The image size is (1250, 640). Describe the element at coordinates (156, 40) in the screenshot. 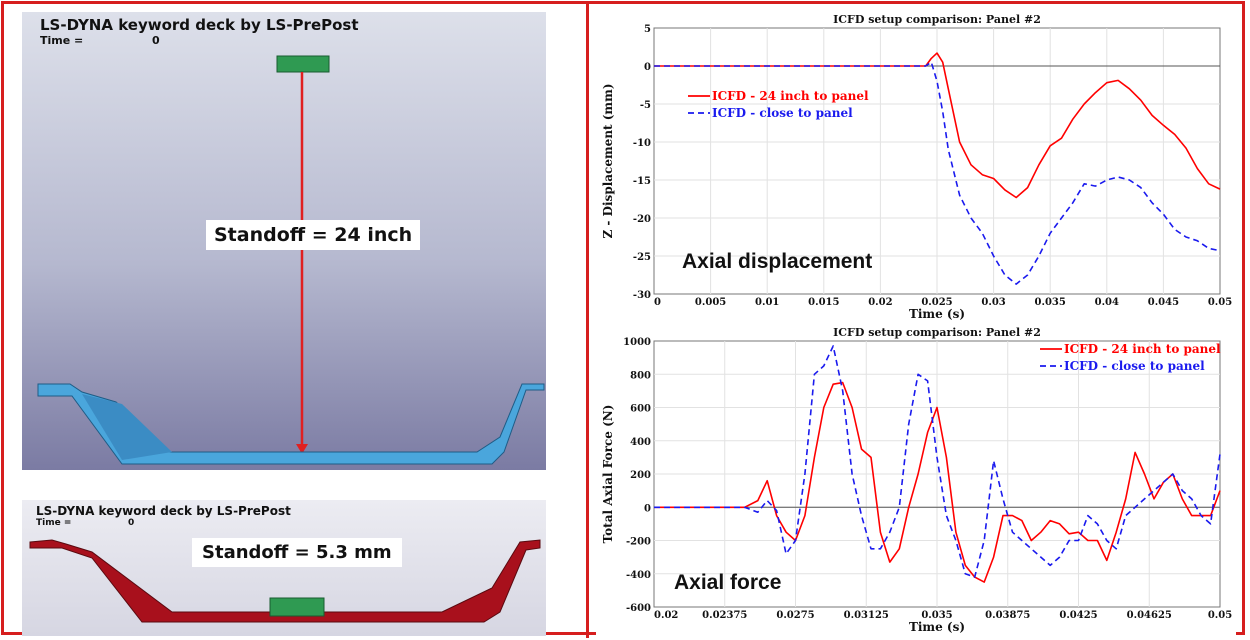

I see `sim-time-value: 0` at that location.